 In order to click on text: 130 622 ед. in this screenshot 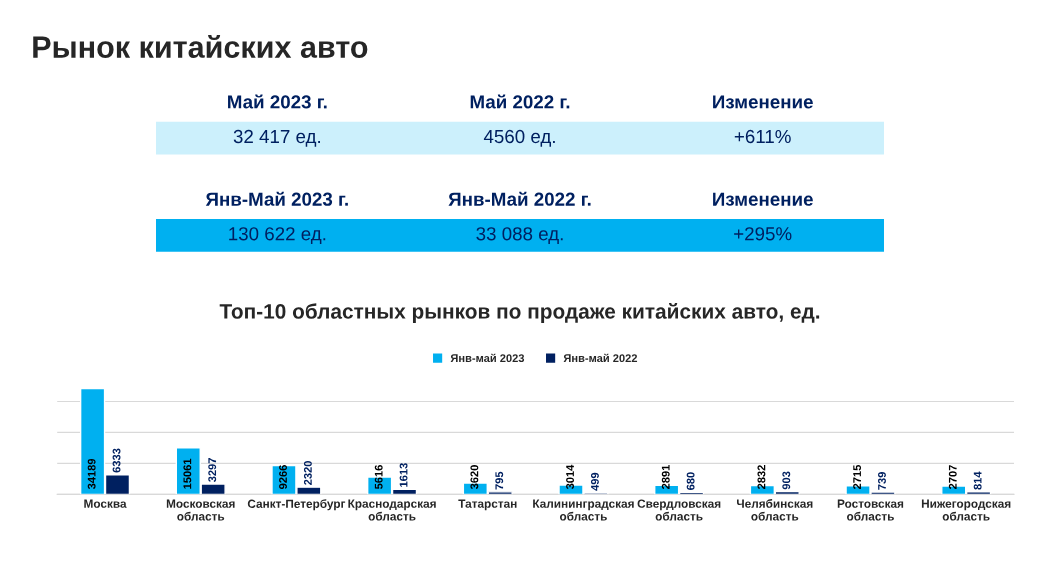, I will do `click(277, 235)`.